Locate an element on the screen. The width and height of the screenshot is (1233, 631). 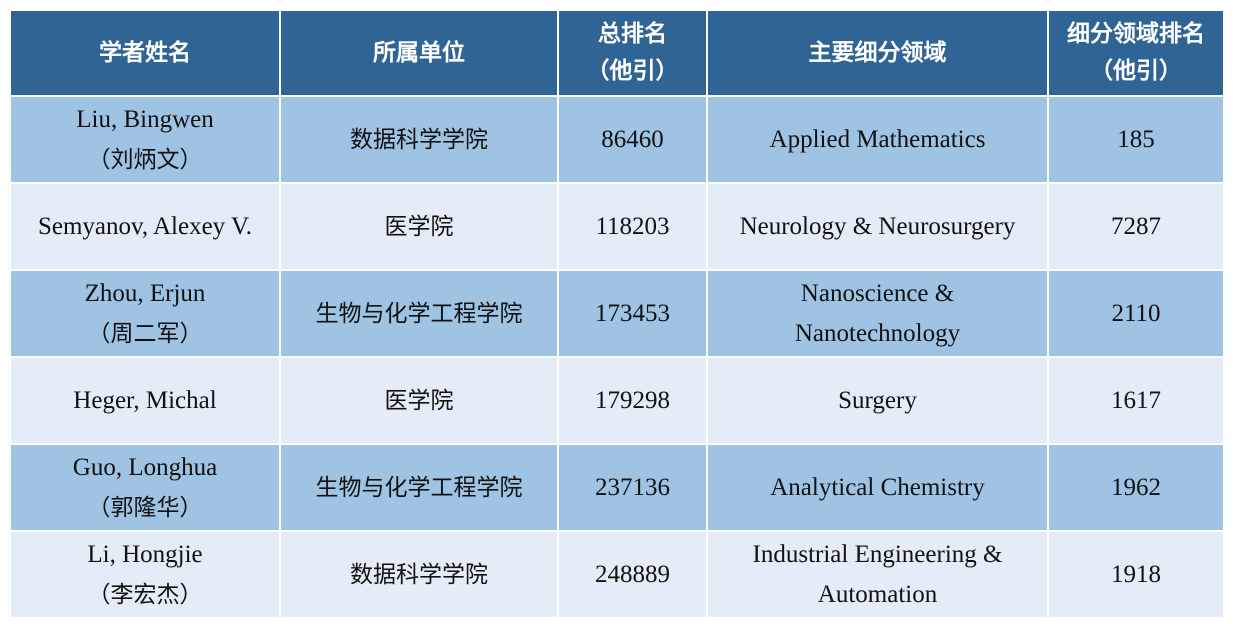
cell-field-rank: 2110 is located at coordinates (1136, 313).